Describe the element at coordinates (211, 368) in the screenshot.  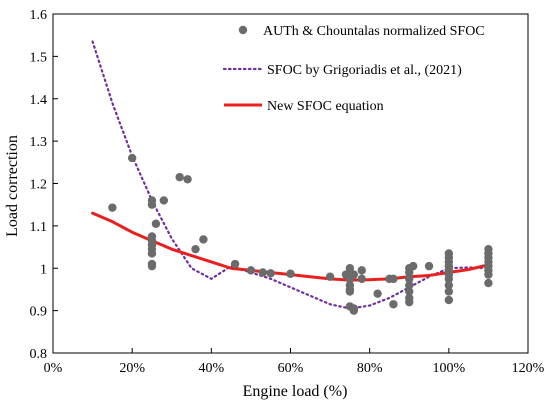
I see `x-tick-label: 40%` at that location.